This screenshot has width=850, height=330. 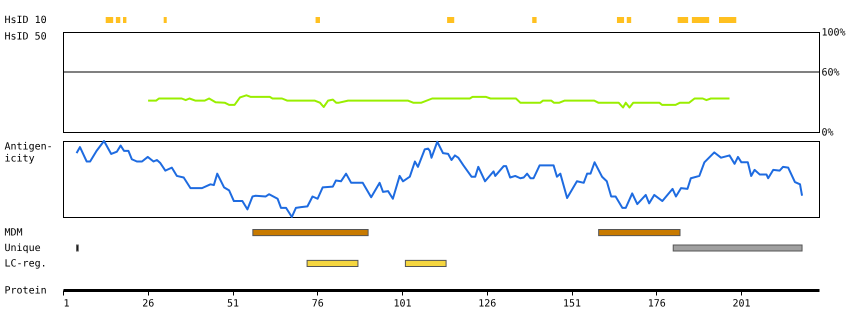 What do you see at coordinates (318, 304) in the screenshot?
I see `x-tick-label: 76` at bounding box center [318, 304].